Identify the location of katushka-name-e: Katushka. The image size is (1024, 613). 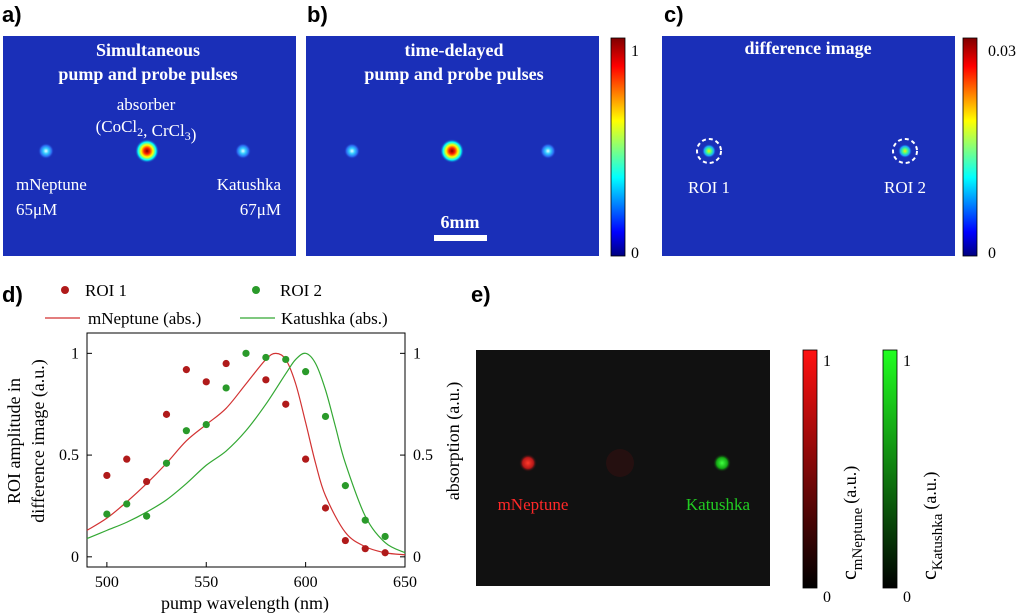
(718, 504).